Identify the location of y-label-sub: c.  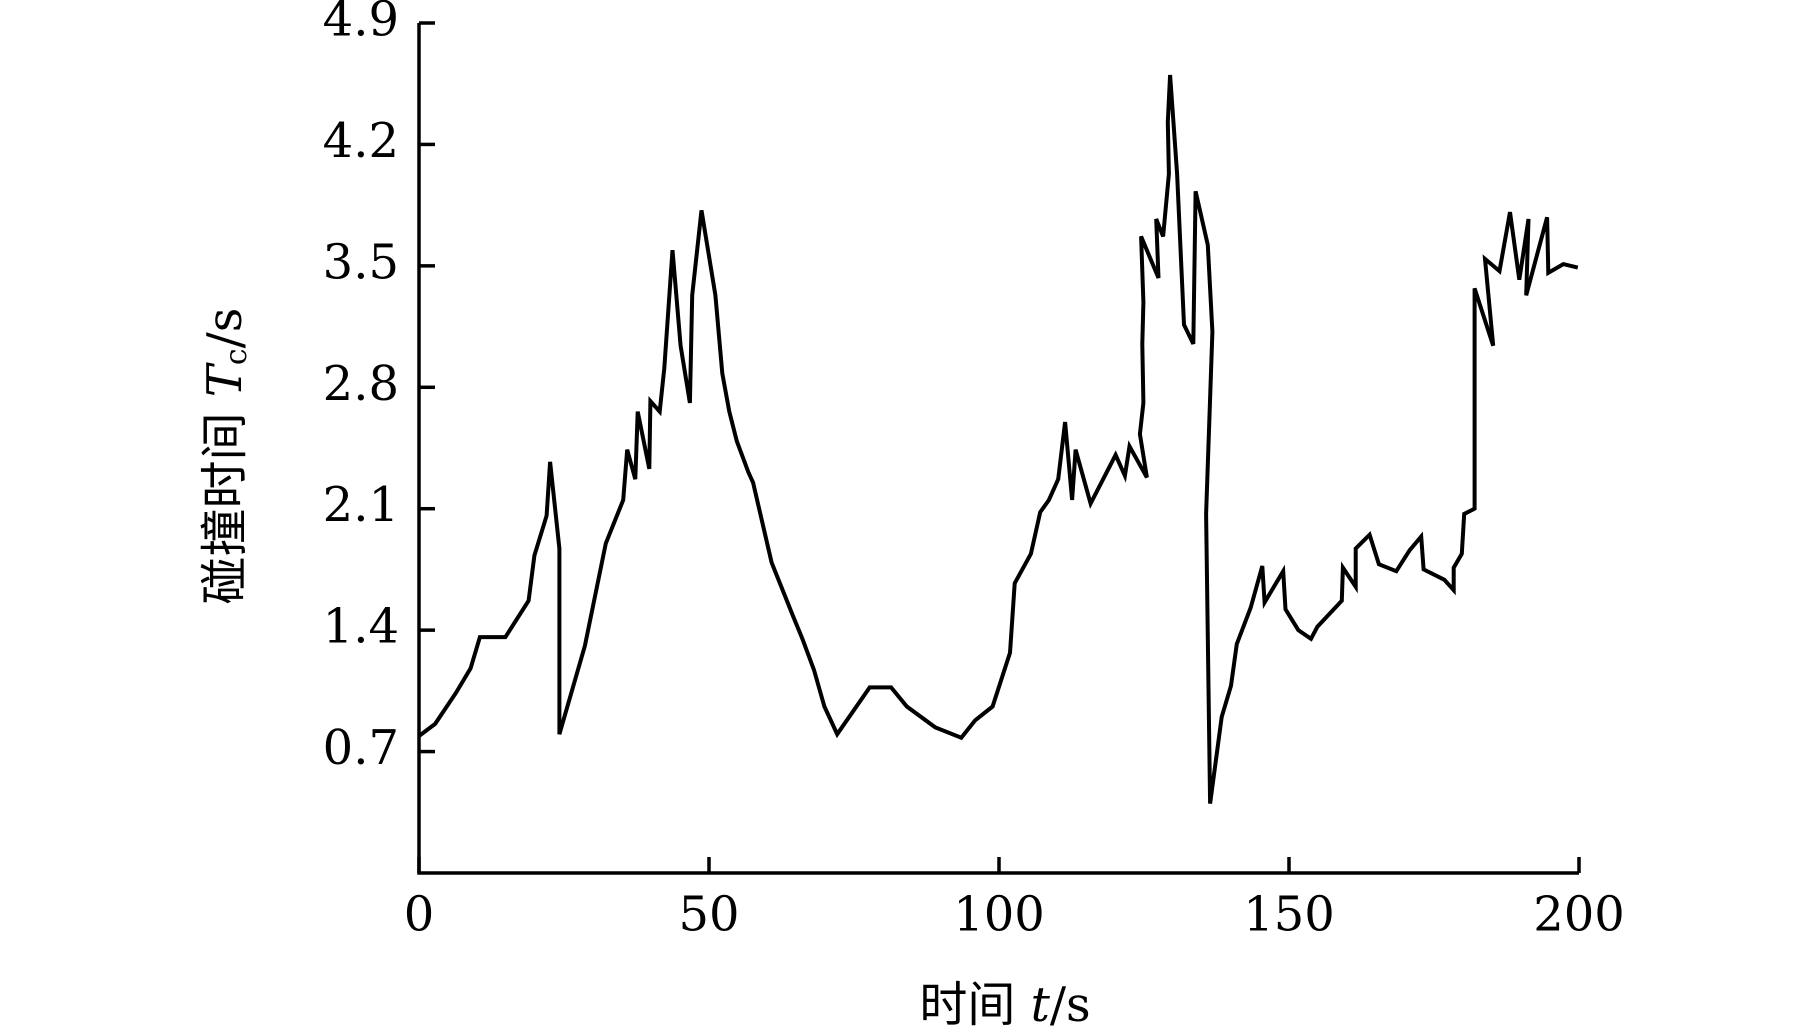
(236, 356).